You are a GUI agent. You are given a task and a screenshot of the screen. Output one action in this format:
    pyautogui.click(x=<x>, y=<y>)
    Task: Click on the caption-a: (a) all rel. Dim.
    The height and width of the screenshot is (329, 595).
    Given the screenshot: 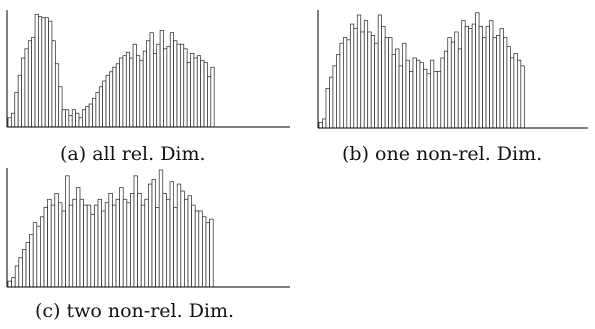 What is the action you would take?
    pyautogui.click(x=133, y=154)
    